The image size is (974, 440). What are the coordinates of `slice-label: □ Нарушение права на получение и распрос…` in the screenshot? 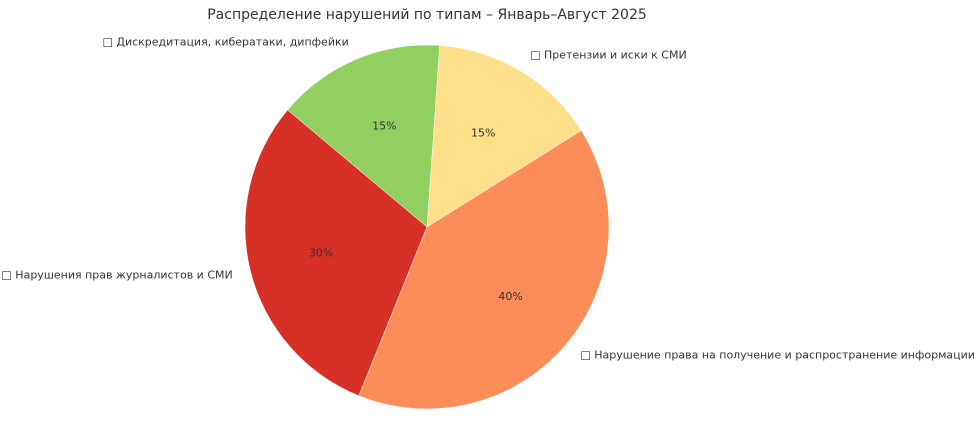 It's located at (777, 355).